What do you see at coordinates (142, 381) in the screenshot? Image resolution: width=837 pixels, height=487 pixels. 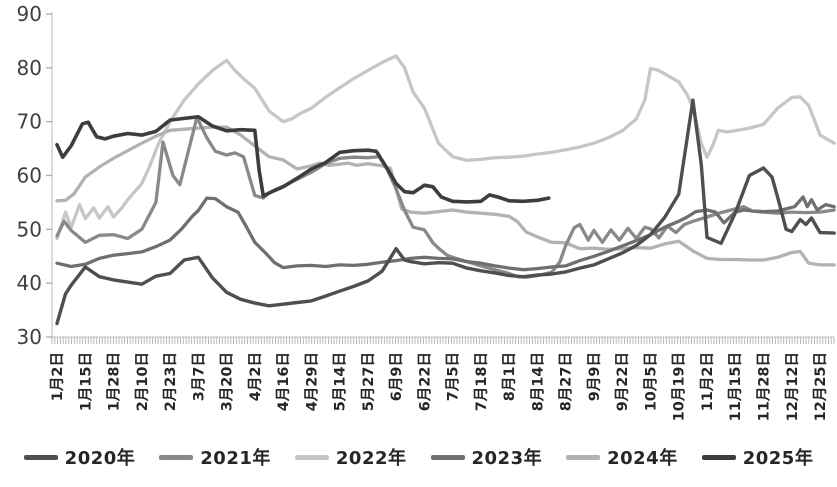 I see `x-axis-label: 2月10日` at bounding box center [142, 381].